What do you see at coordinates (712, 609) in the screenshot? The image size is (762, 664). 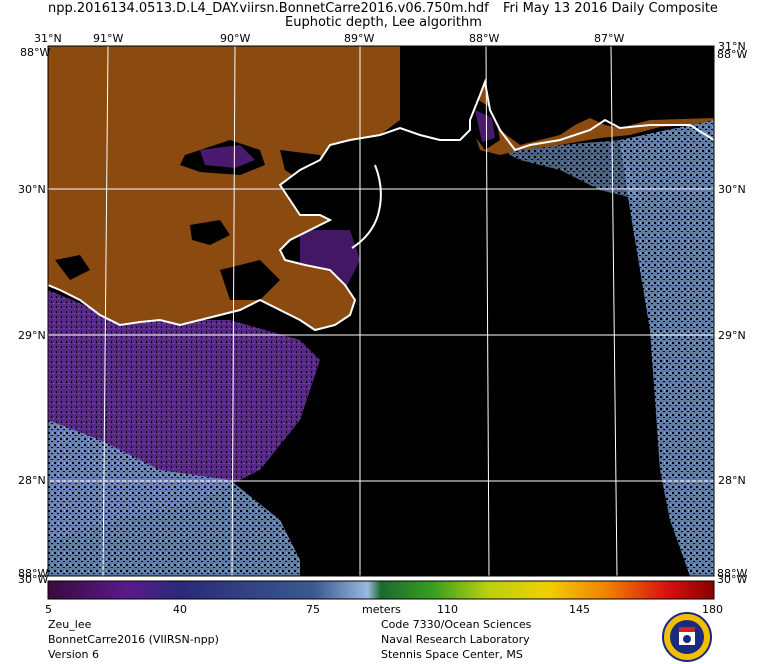 I see `colorbar-tick-180: 180` at bounding box center [712, 609].